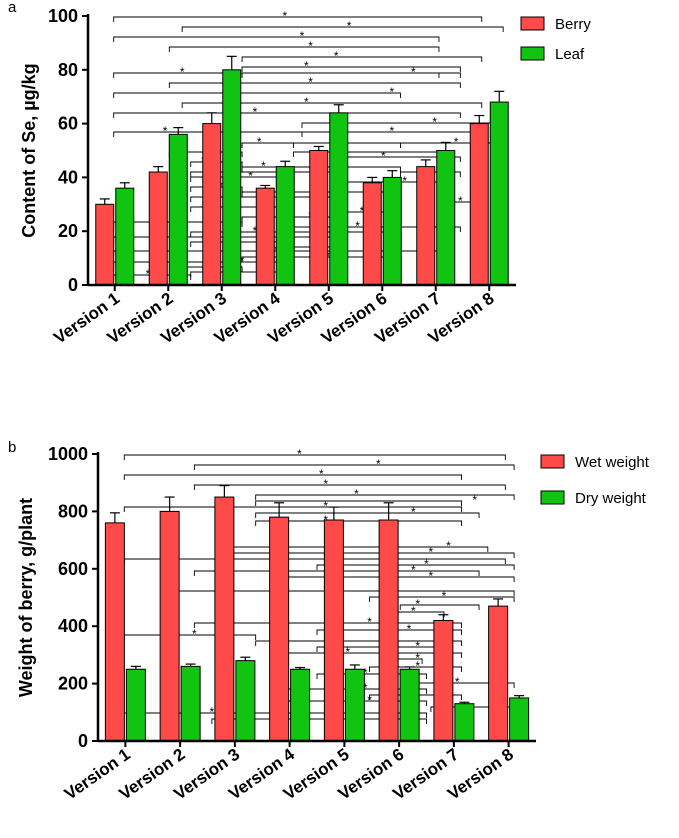  I want to click on y-tick-label: 20, so click(68, 231).